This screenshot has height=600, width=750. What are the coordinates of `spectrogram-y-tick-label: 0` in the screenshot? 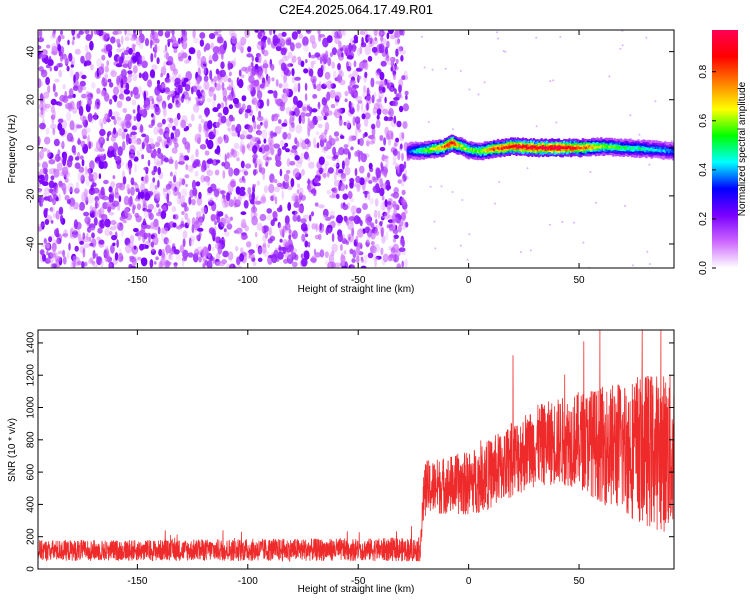 It's located at (31, 148).